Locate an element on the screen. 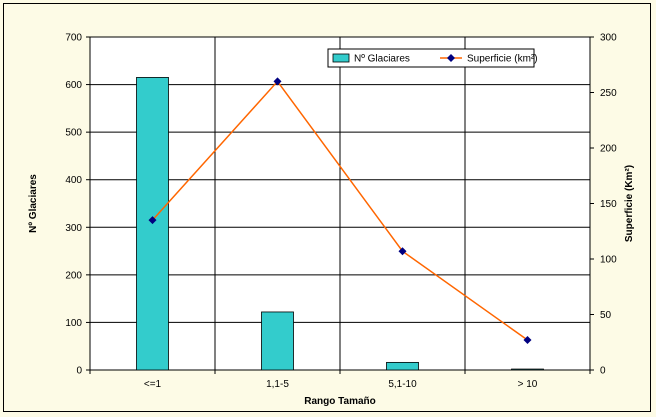  y2-tick-label: 100 is located at coordinates (608, 260).